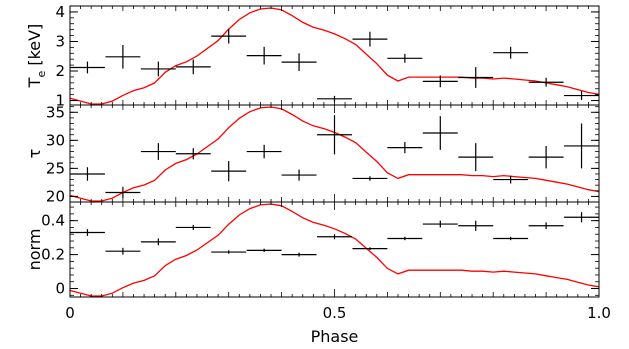 The width and height of the screenshot is (629, 349). Describe the element at coordinates (53, 255) in the screenshot. I see `y-tick-label: 0.2` at that location.